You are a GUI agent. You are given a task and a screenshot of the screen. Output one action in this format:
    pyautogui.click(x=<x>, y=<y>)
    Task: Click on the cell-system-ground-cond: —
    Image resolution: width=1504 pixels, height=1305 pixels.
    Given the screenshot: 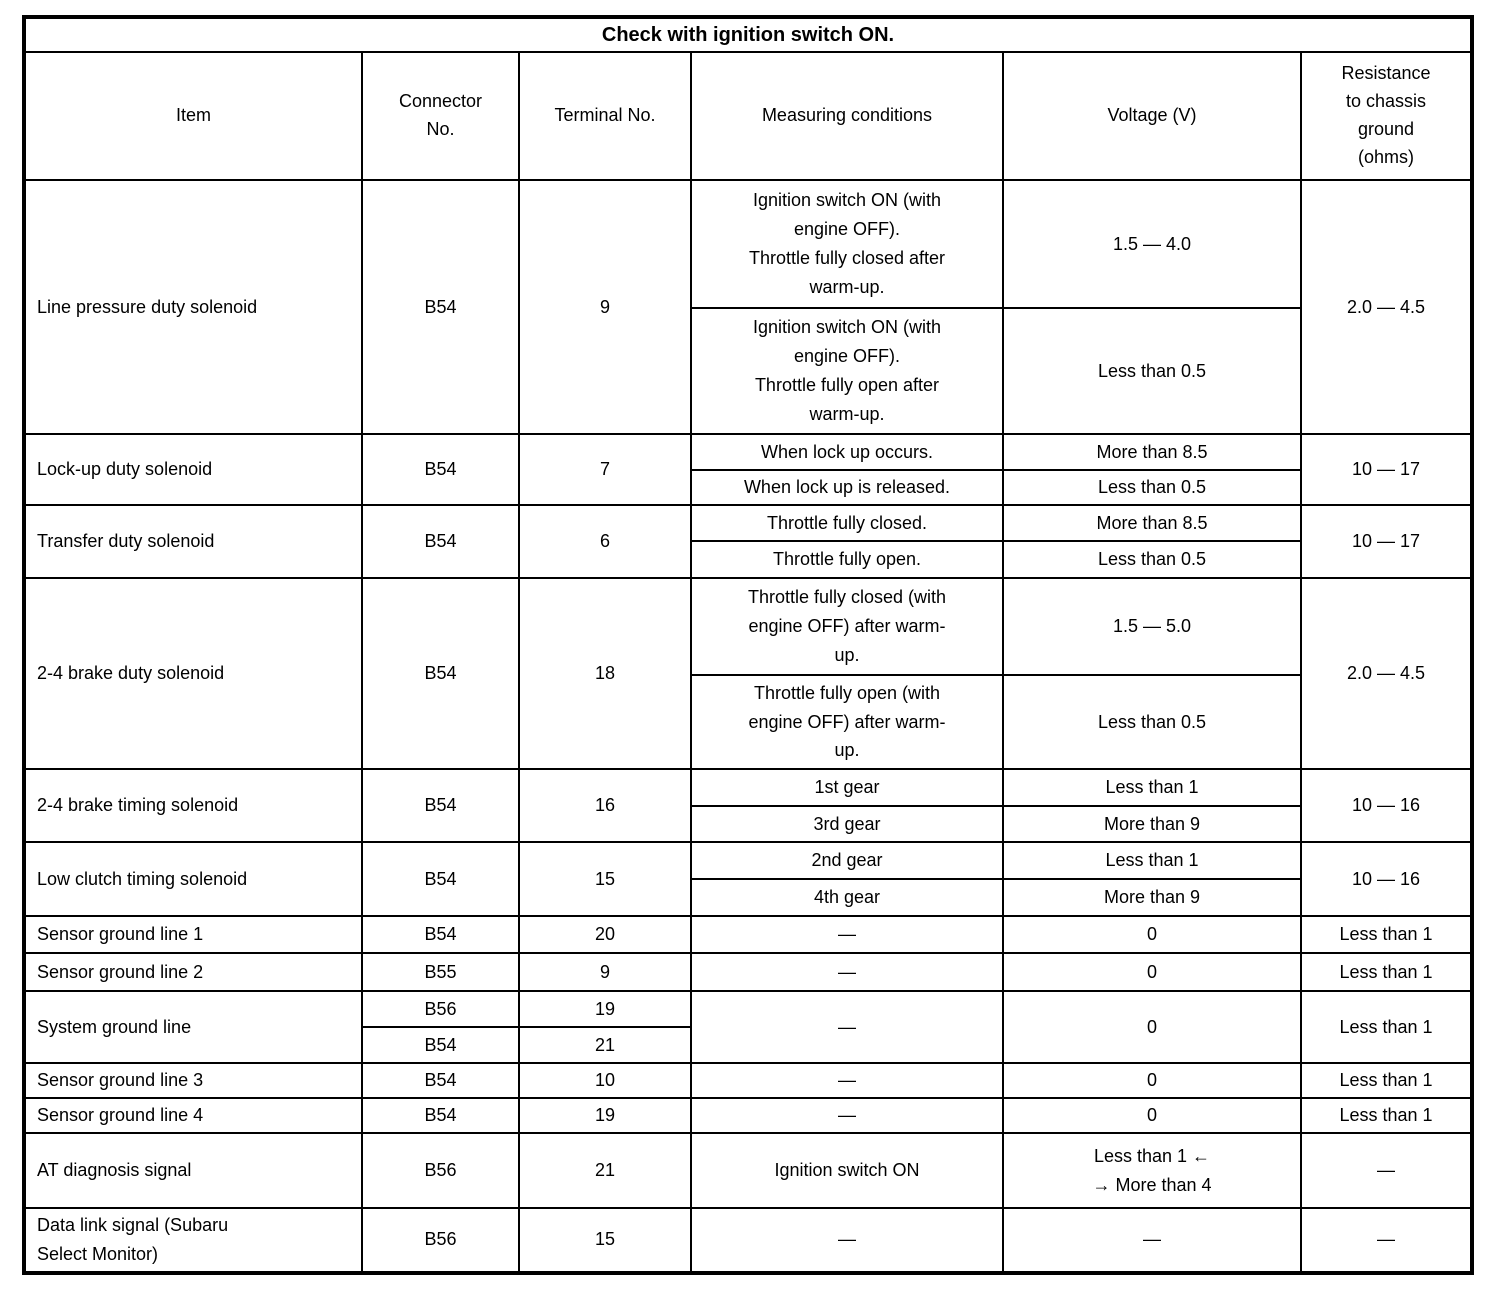 What is the action you would take?
    pyautogui.click(x=847, y=1027)
    